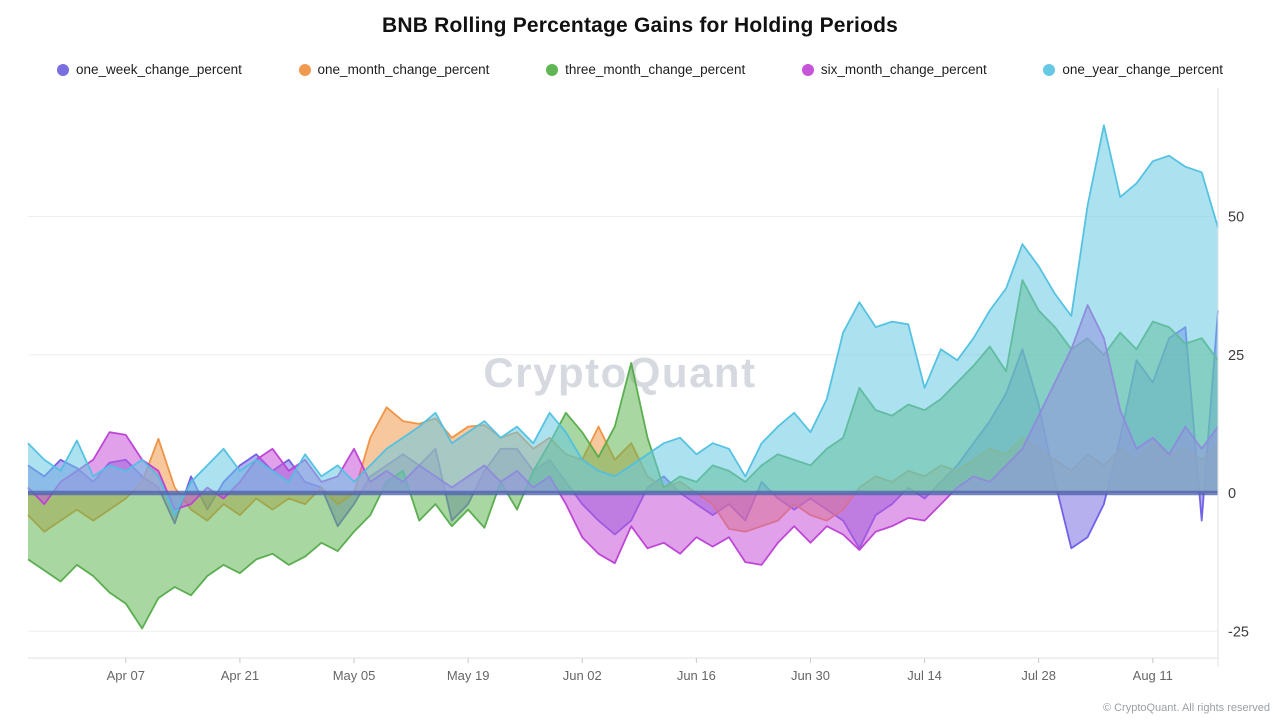  I want to click on x-tick-label-Jun 16: Jun 16, so click(696, 675).